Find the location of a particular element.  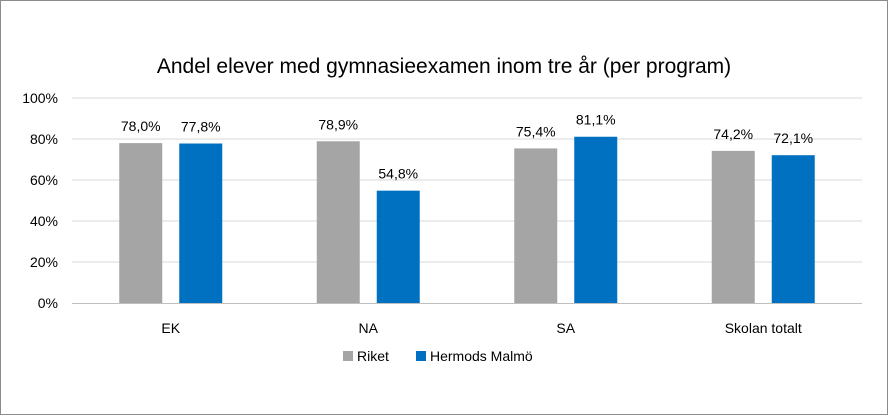

legend-label: Hermods Malmö is located at coordinates (481, 356).